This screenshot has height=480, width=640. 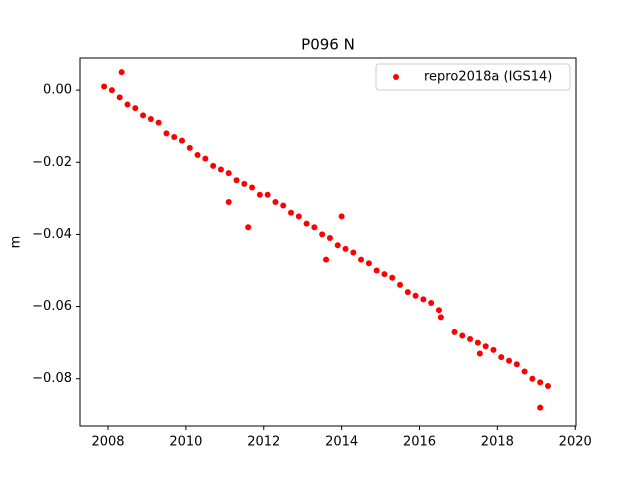 I want to click on y-tick-label: −0.08, so click(x=52, y=378).